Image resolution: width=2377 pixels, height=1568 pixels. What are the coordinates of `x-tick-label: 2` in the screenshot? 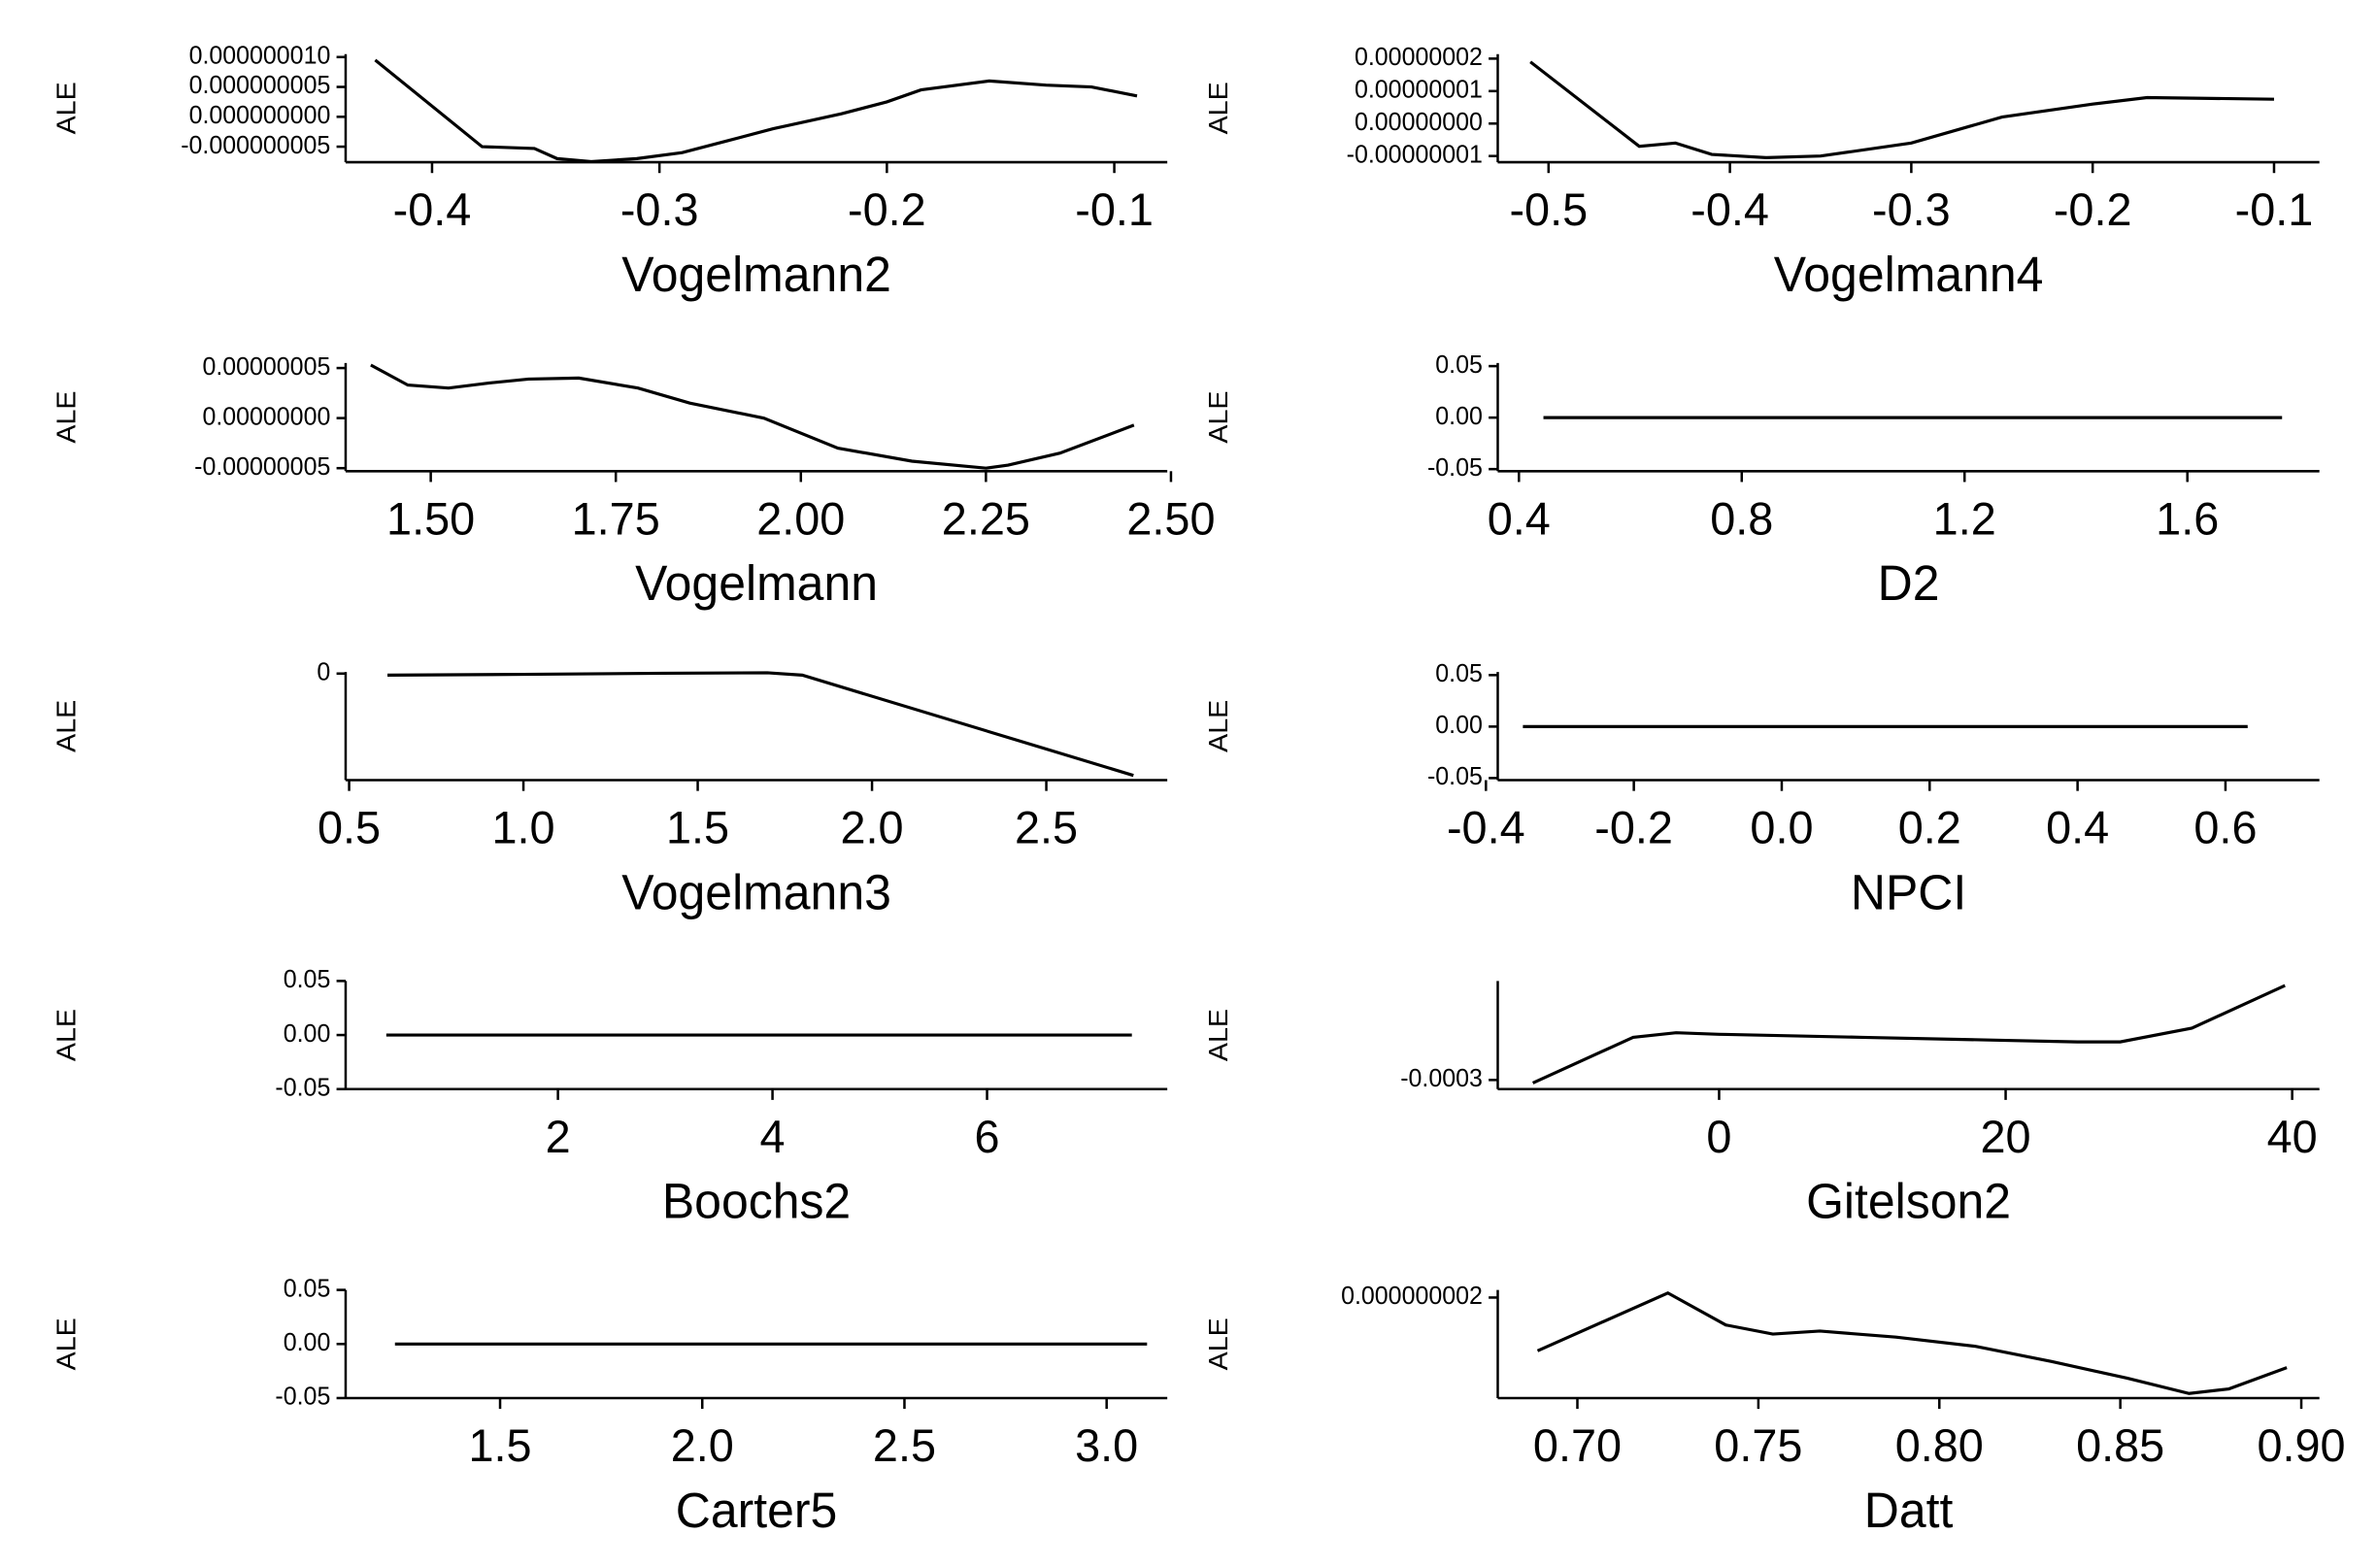 It's located at (558, 1137).